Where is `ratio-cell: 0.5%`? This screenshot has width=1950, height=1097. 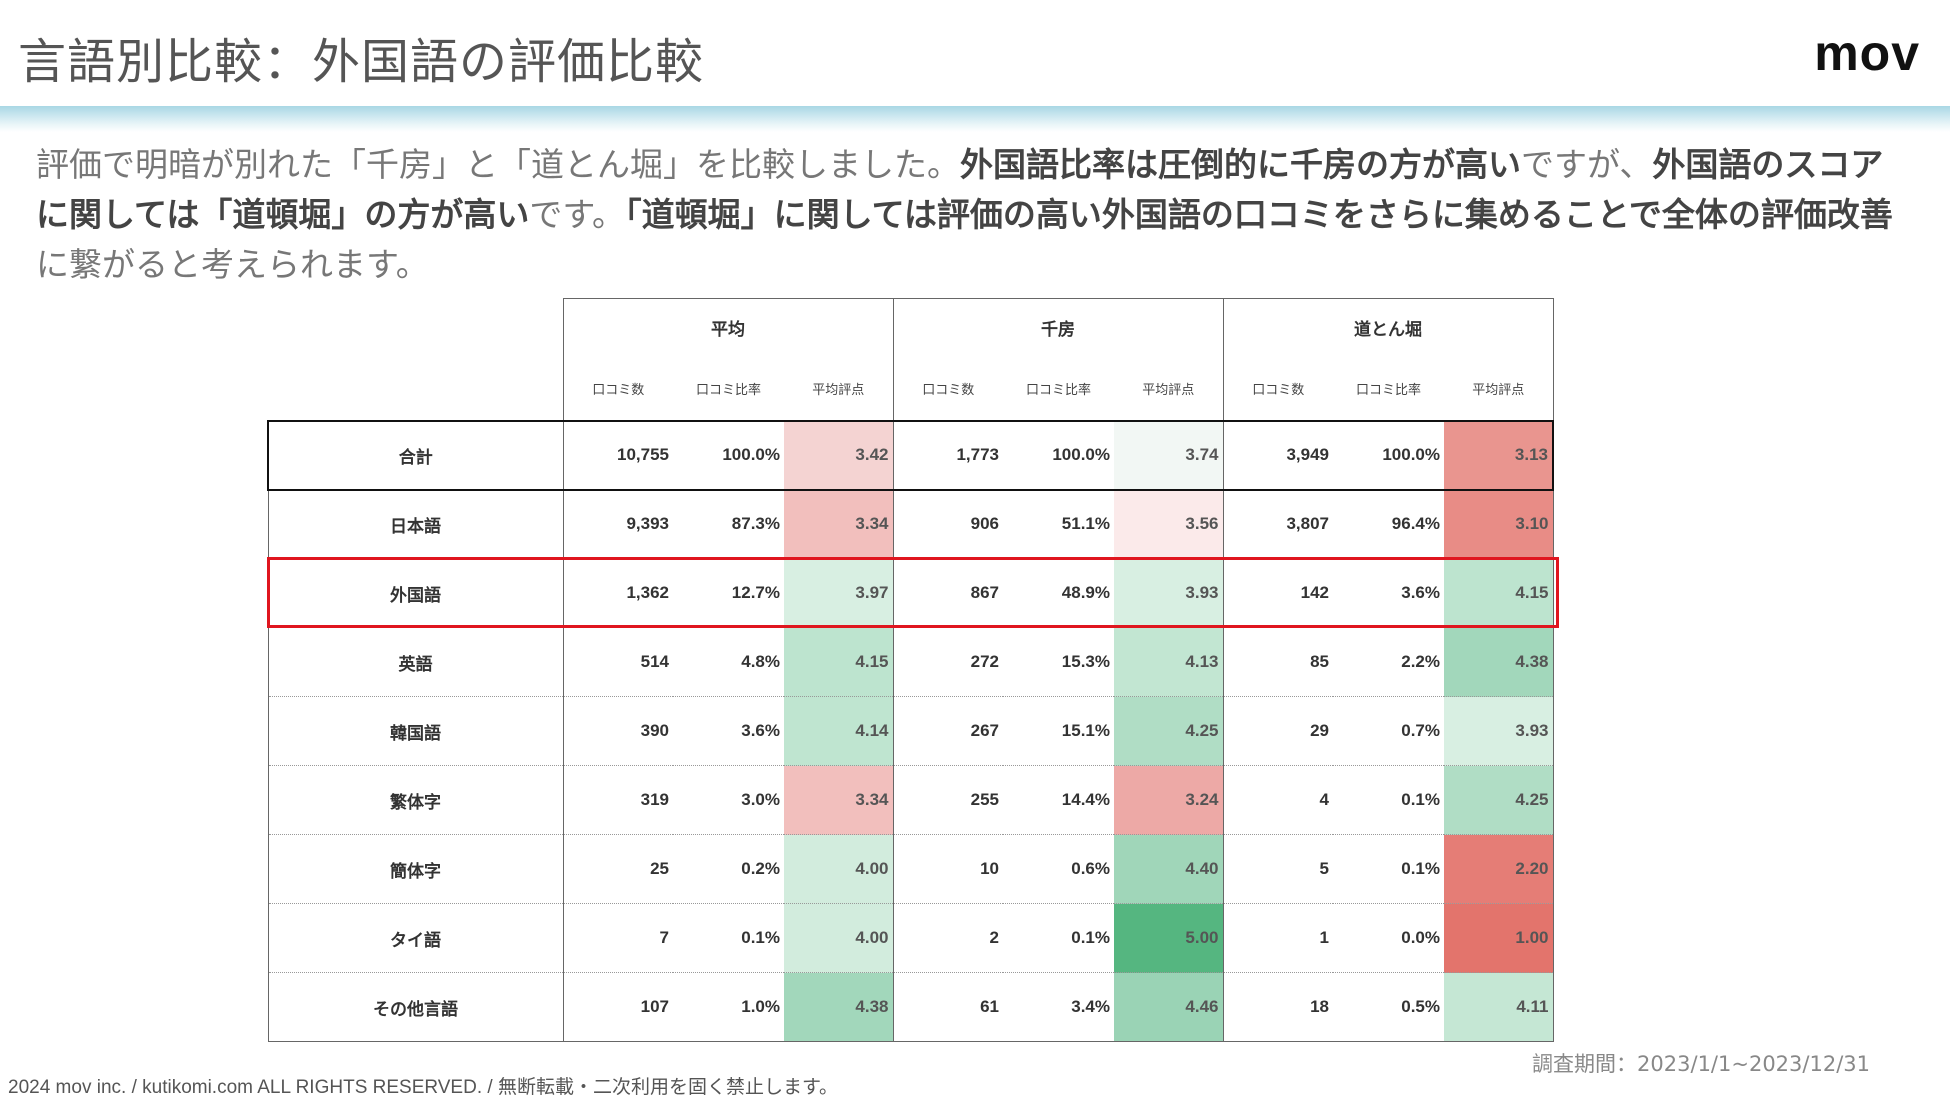 ratio-cell: 0.5% is located at coordinates (1388, 1007).